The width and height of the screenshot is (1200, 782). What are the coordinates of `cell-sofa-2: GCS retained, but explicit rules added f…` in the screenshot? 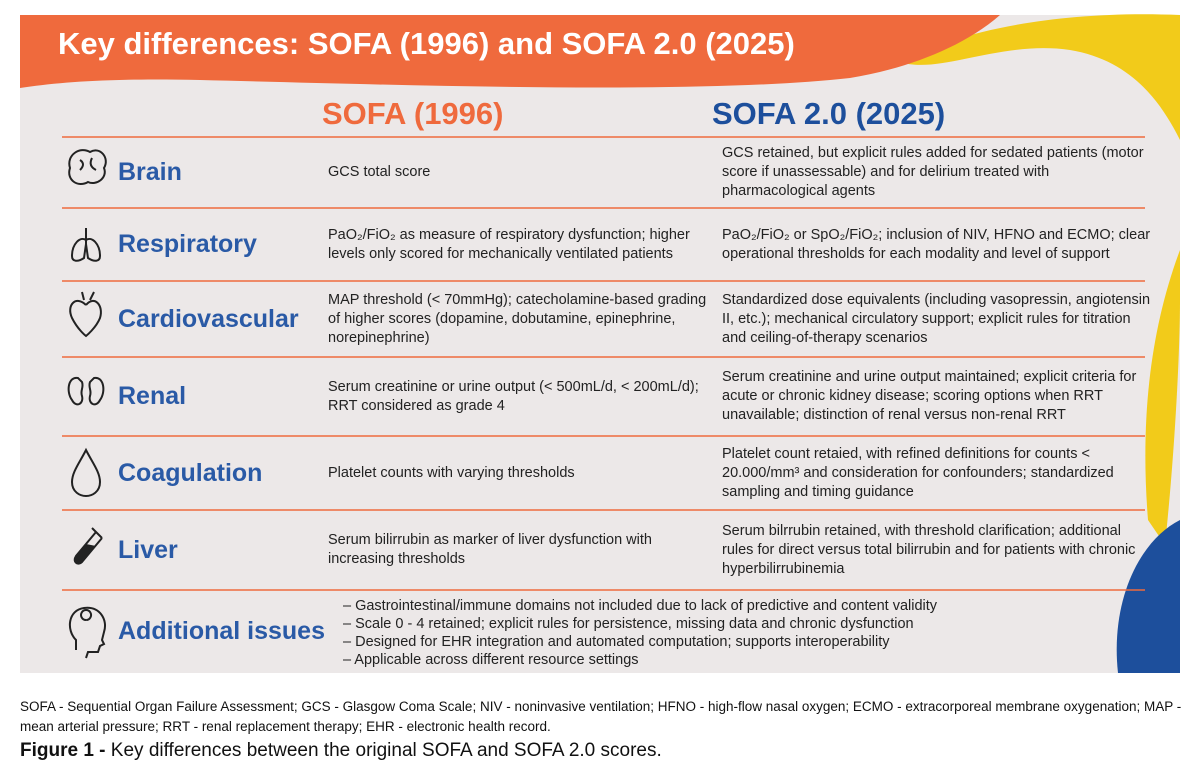 It's located at (937, 172).